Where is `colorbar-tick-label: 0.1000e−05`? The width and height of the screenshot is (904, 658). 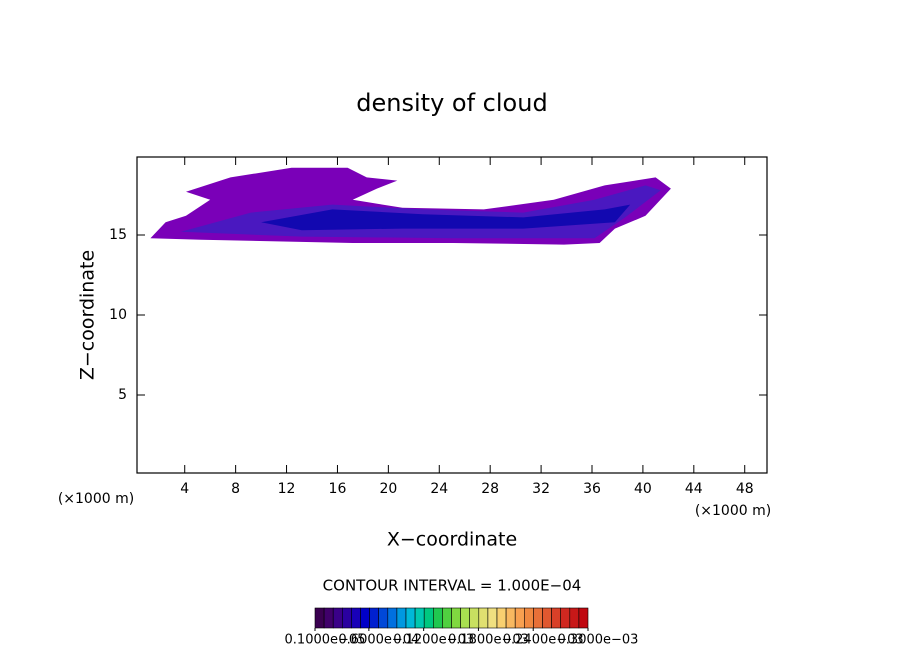
colorbar-tick-label: 0.1000e−05 is located at coordinates (325, 640).